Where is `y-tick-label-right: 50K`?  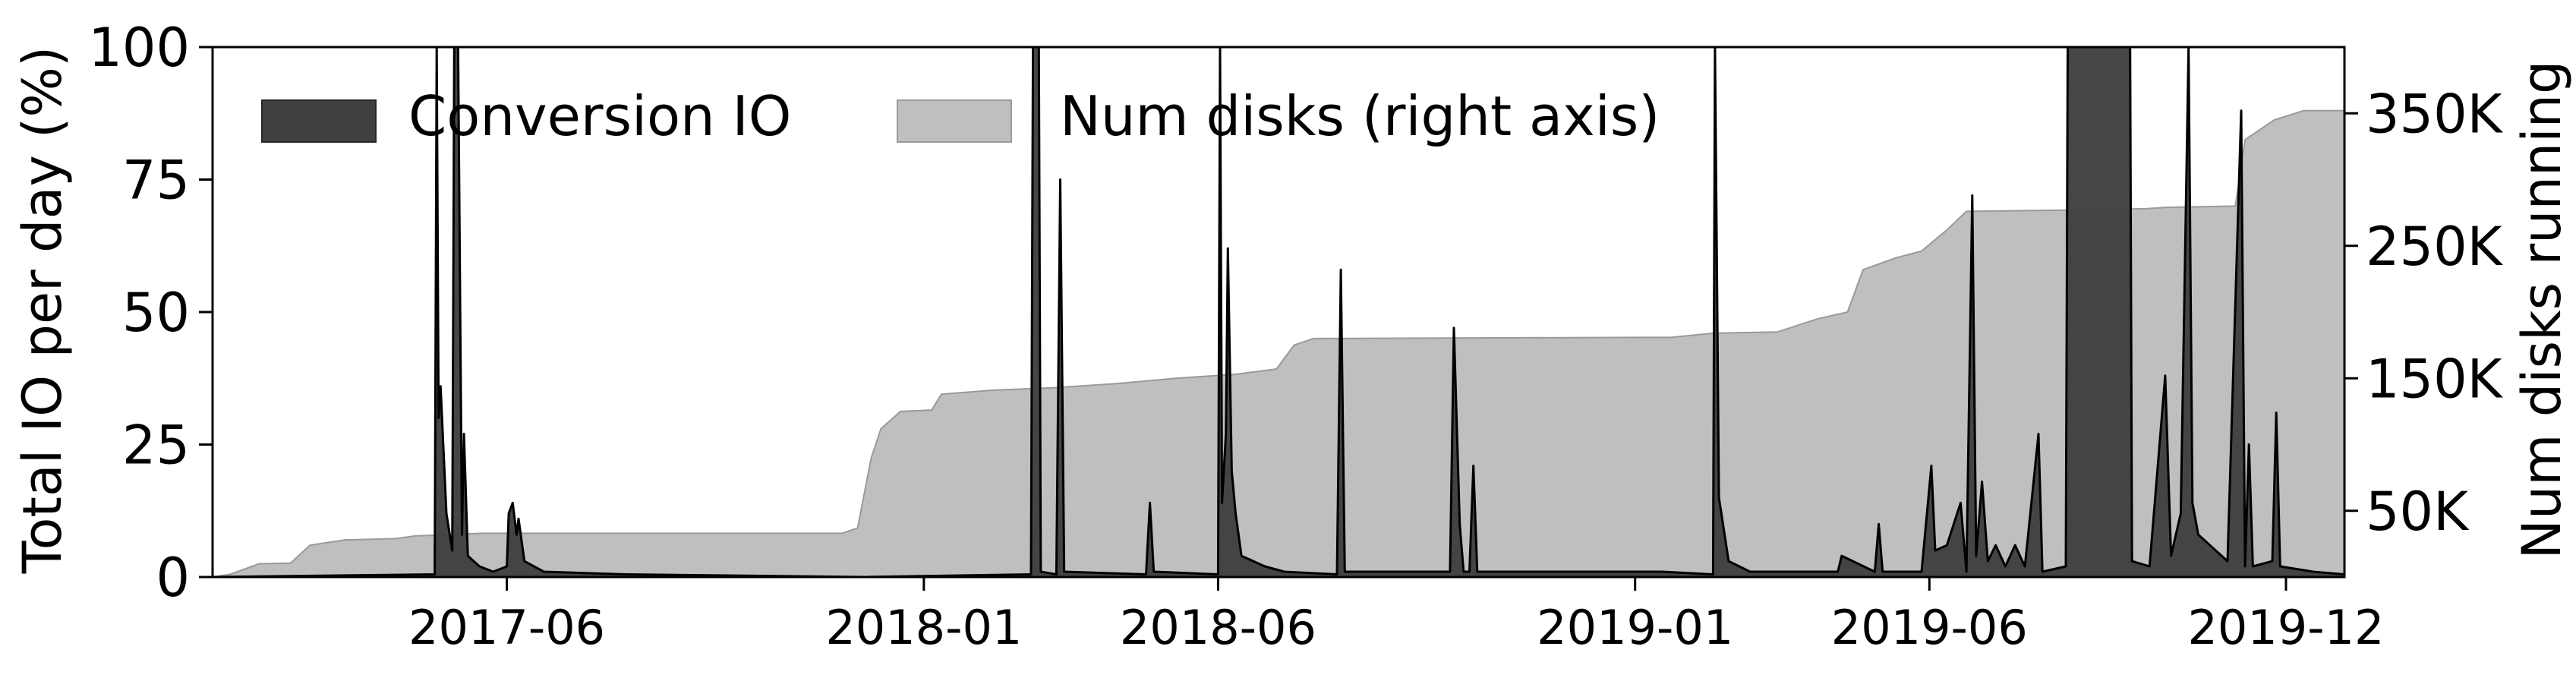
y-tick-label-right: 50K is located at coordinates (2418, 512).